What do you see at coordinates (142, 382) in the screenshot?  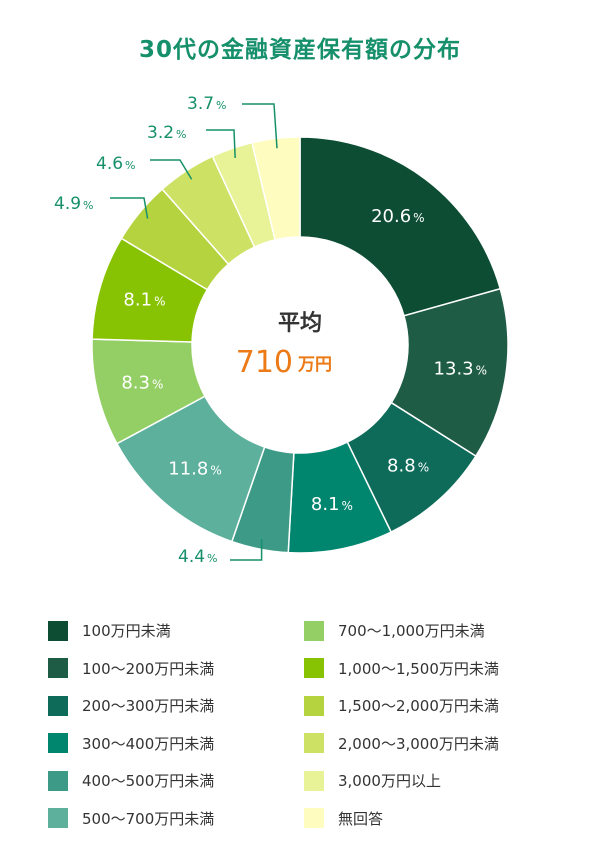 I see `slice-value-label: 8.3%` at bounding box center [142, 382].